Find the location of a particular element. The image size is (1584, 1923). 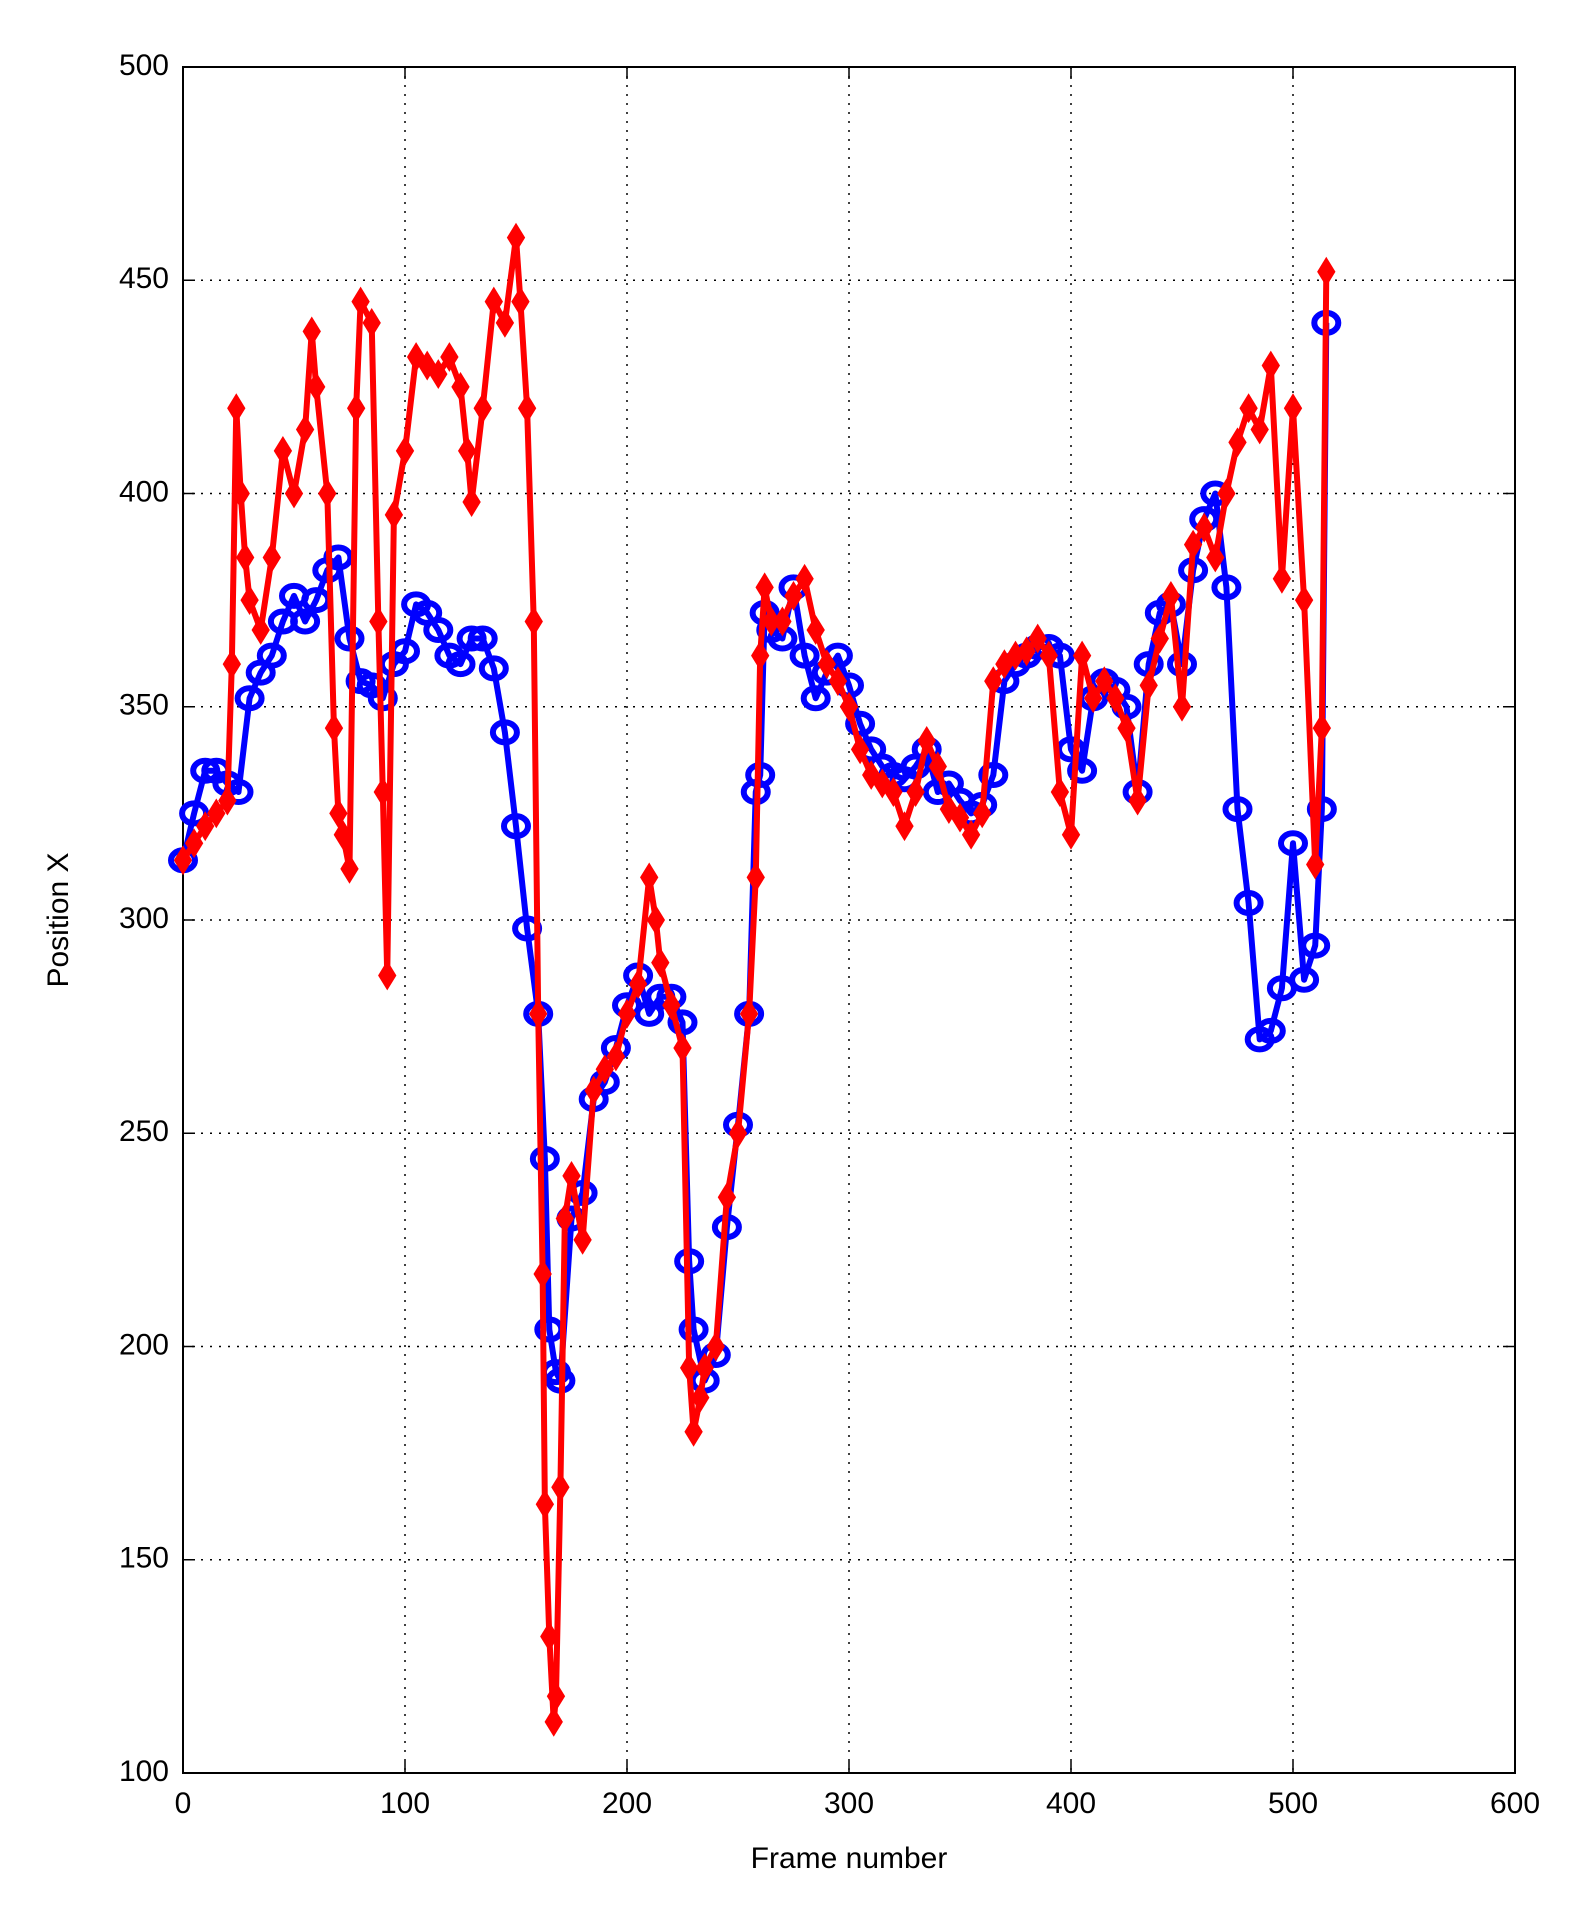

y-tick-label: 300 is located at coordinates (144, 918).